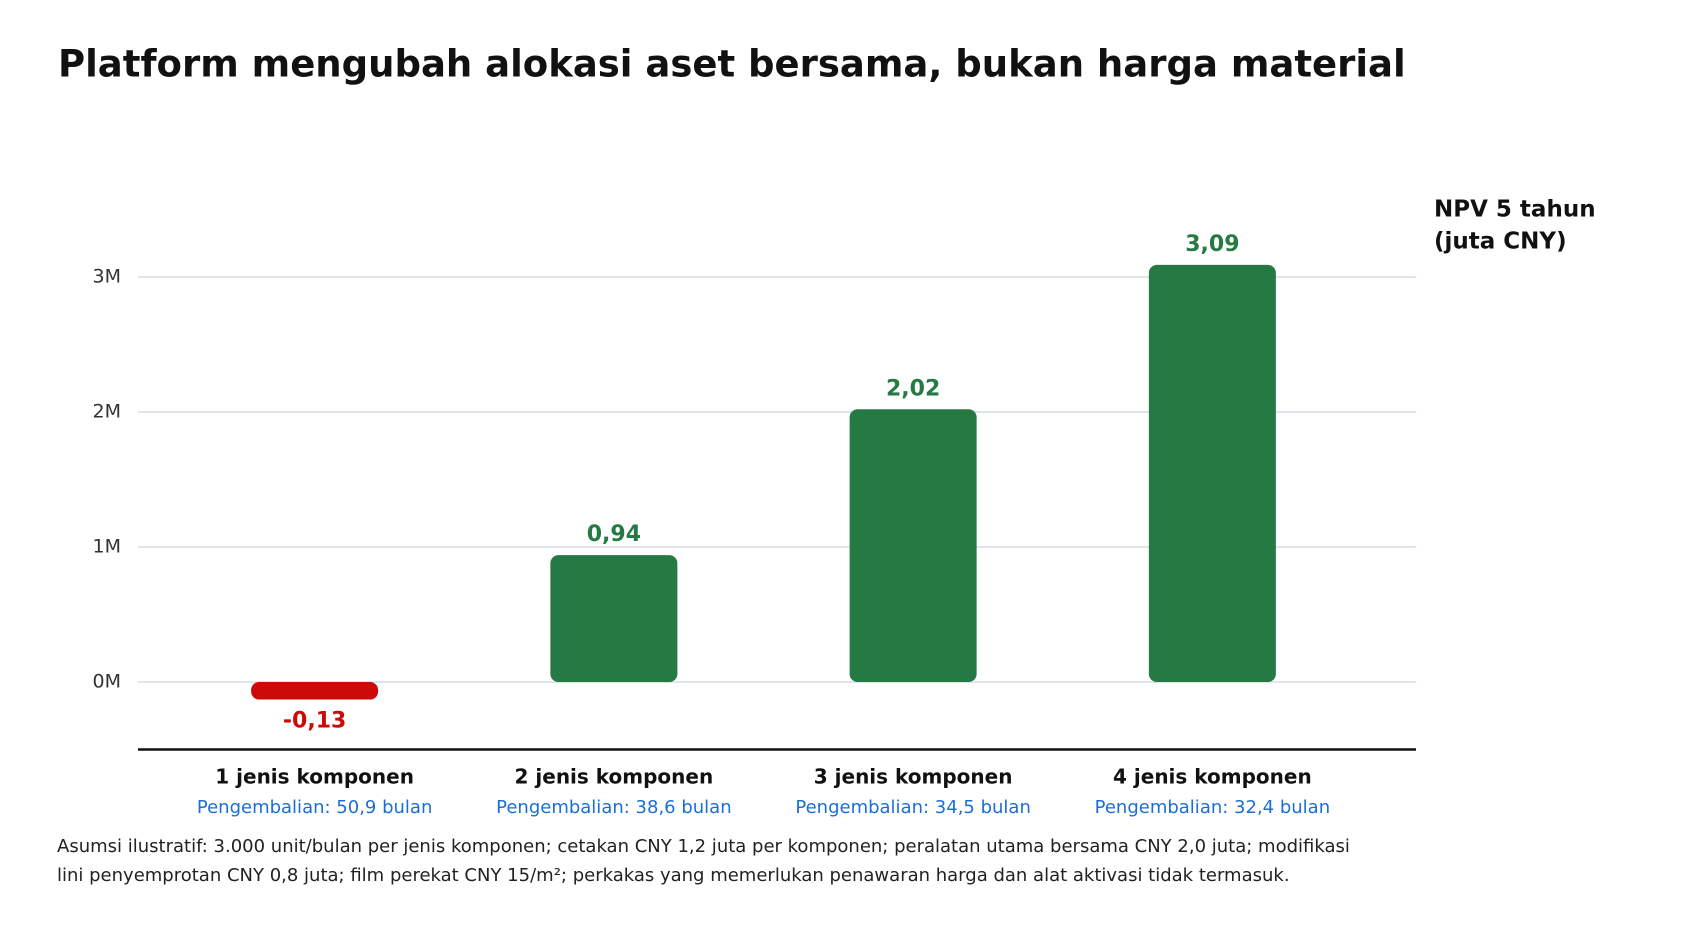  I want to click on y-tick-label: 0M, so click(107, 682).